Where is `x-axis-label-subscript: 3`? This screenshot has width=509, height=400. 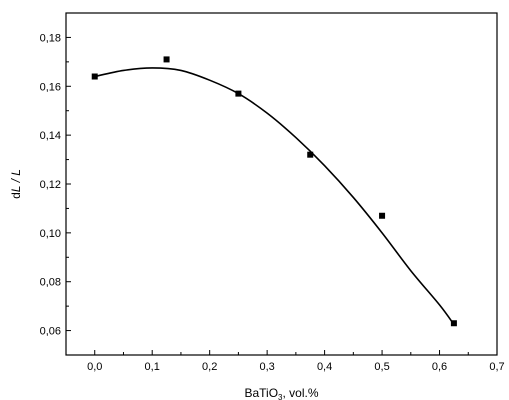 x-axis-label-subscript: 3 is located at coordinates (280, 396).